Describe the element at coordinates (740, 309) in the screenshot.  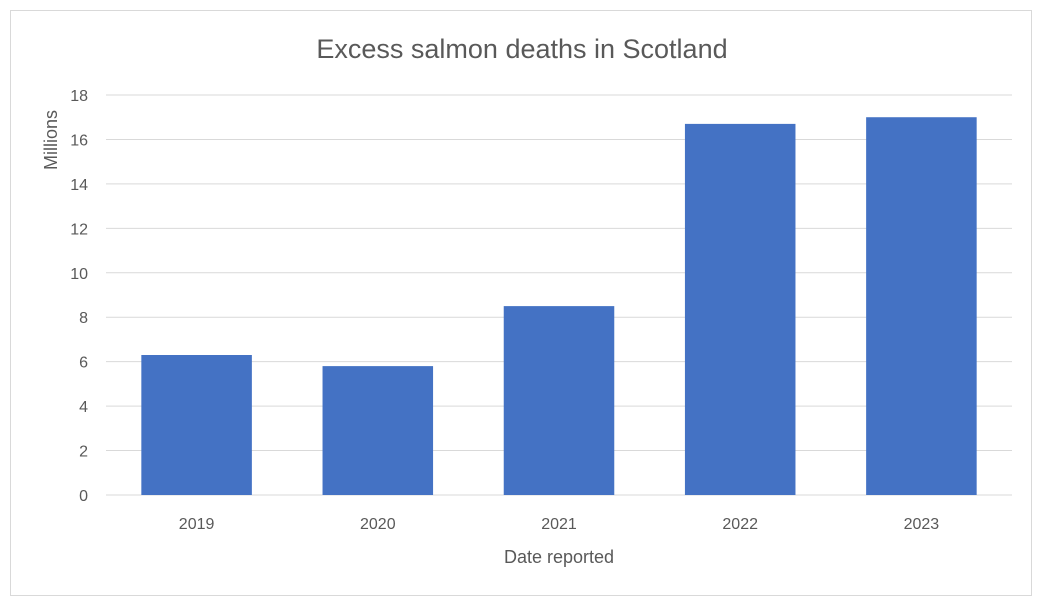
I see `bar-2022` at that location.